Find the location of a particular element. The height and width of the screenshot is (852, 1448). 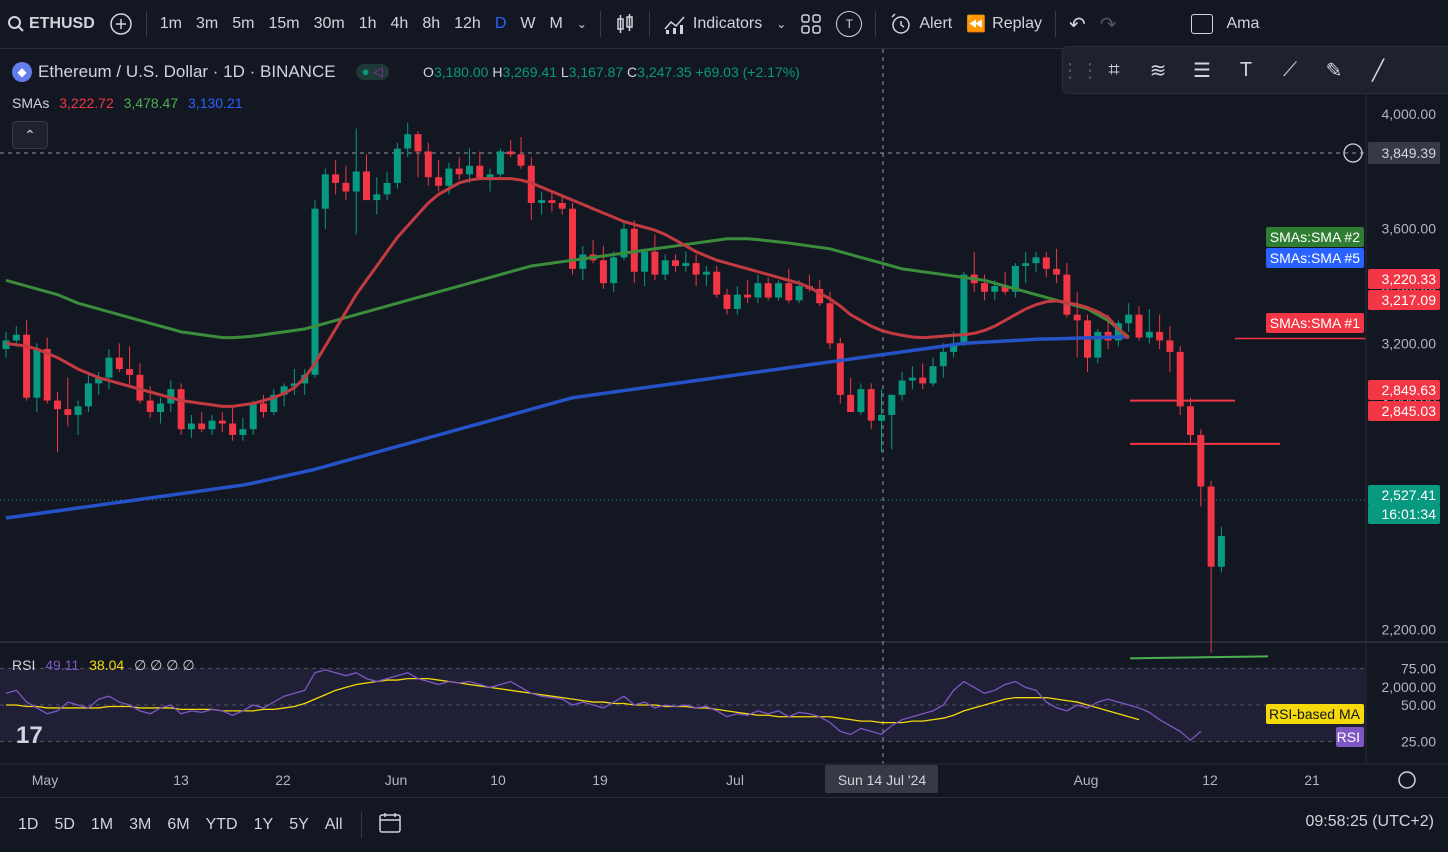

undo-icon: ↶ is located at coordinates (1077, 24).